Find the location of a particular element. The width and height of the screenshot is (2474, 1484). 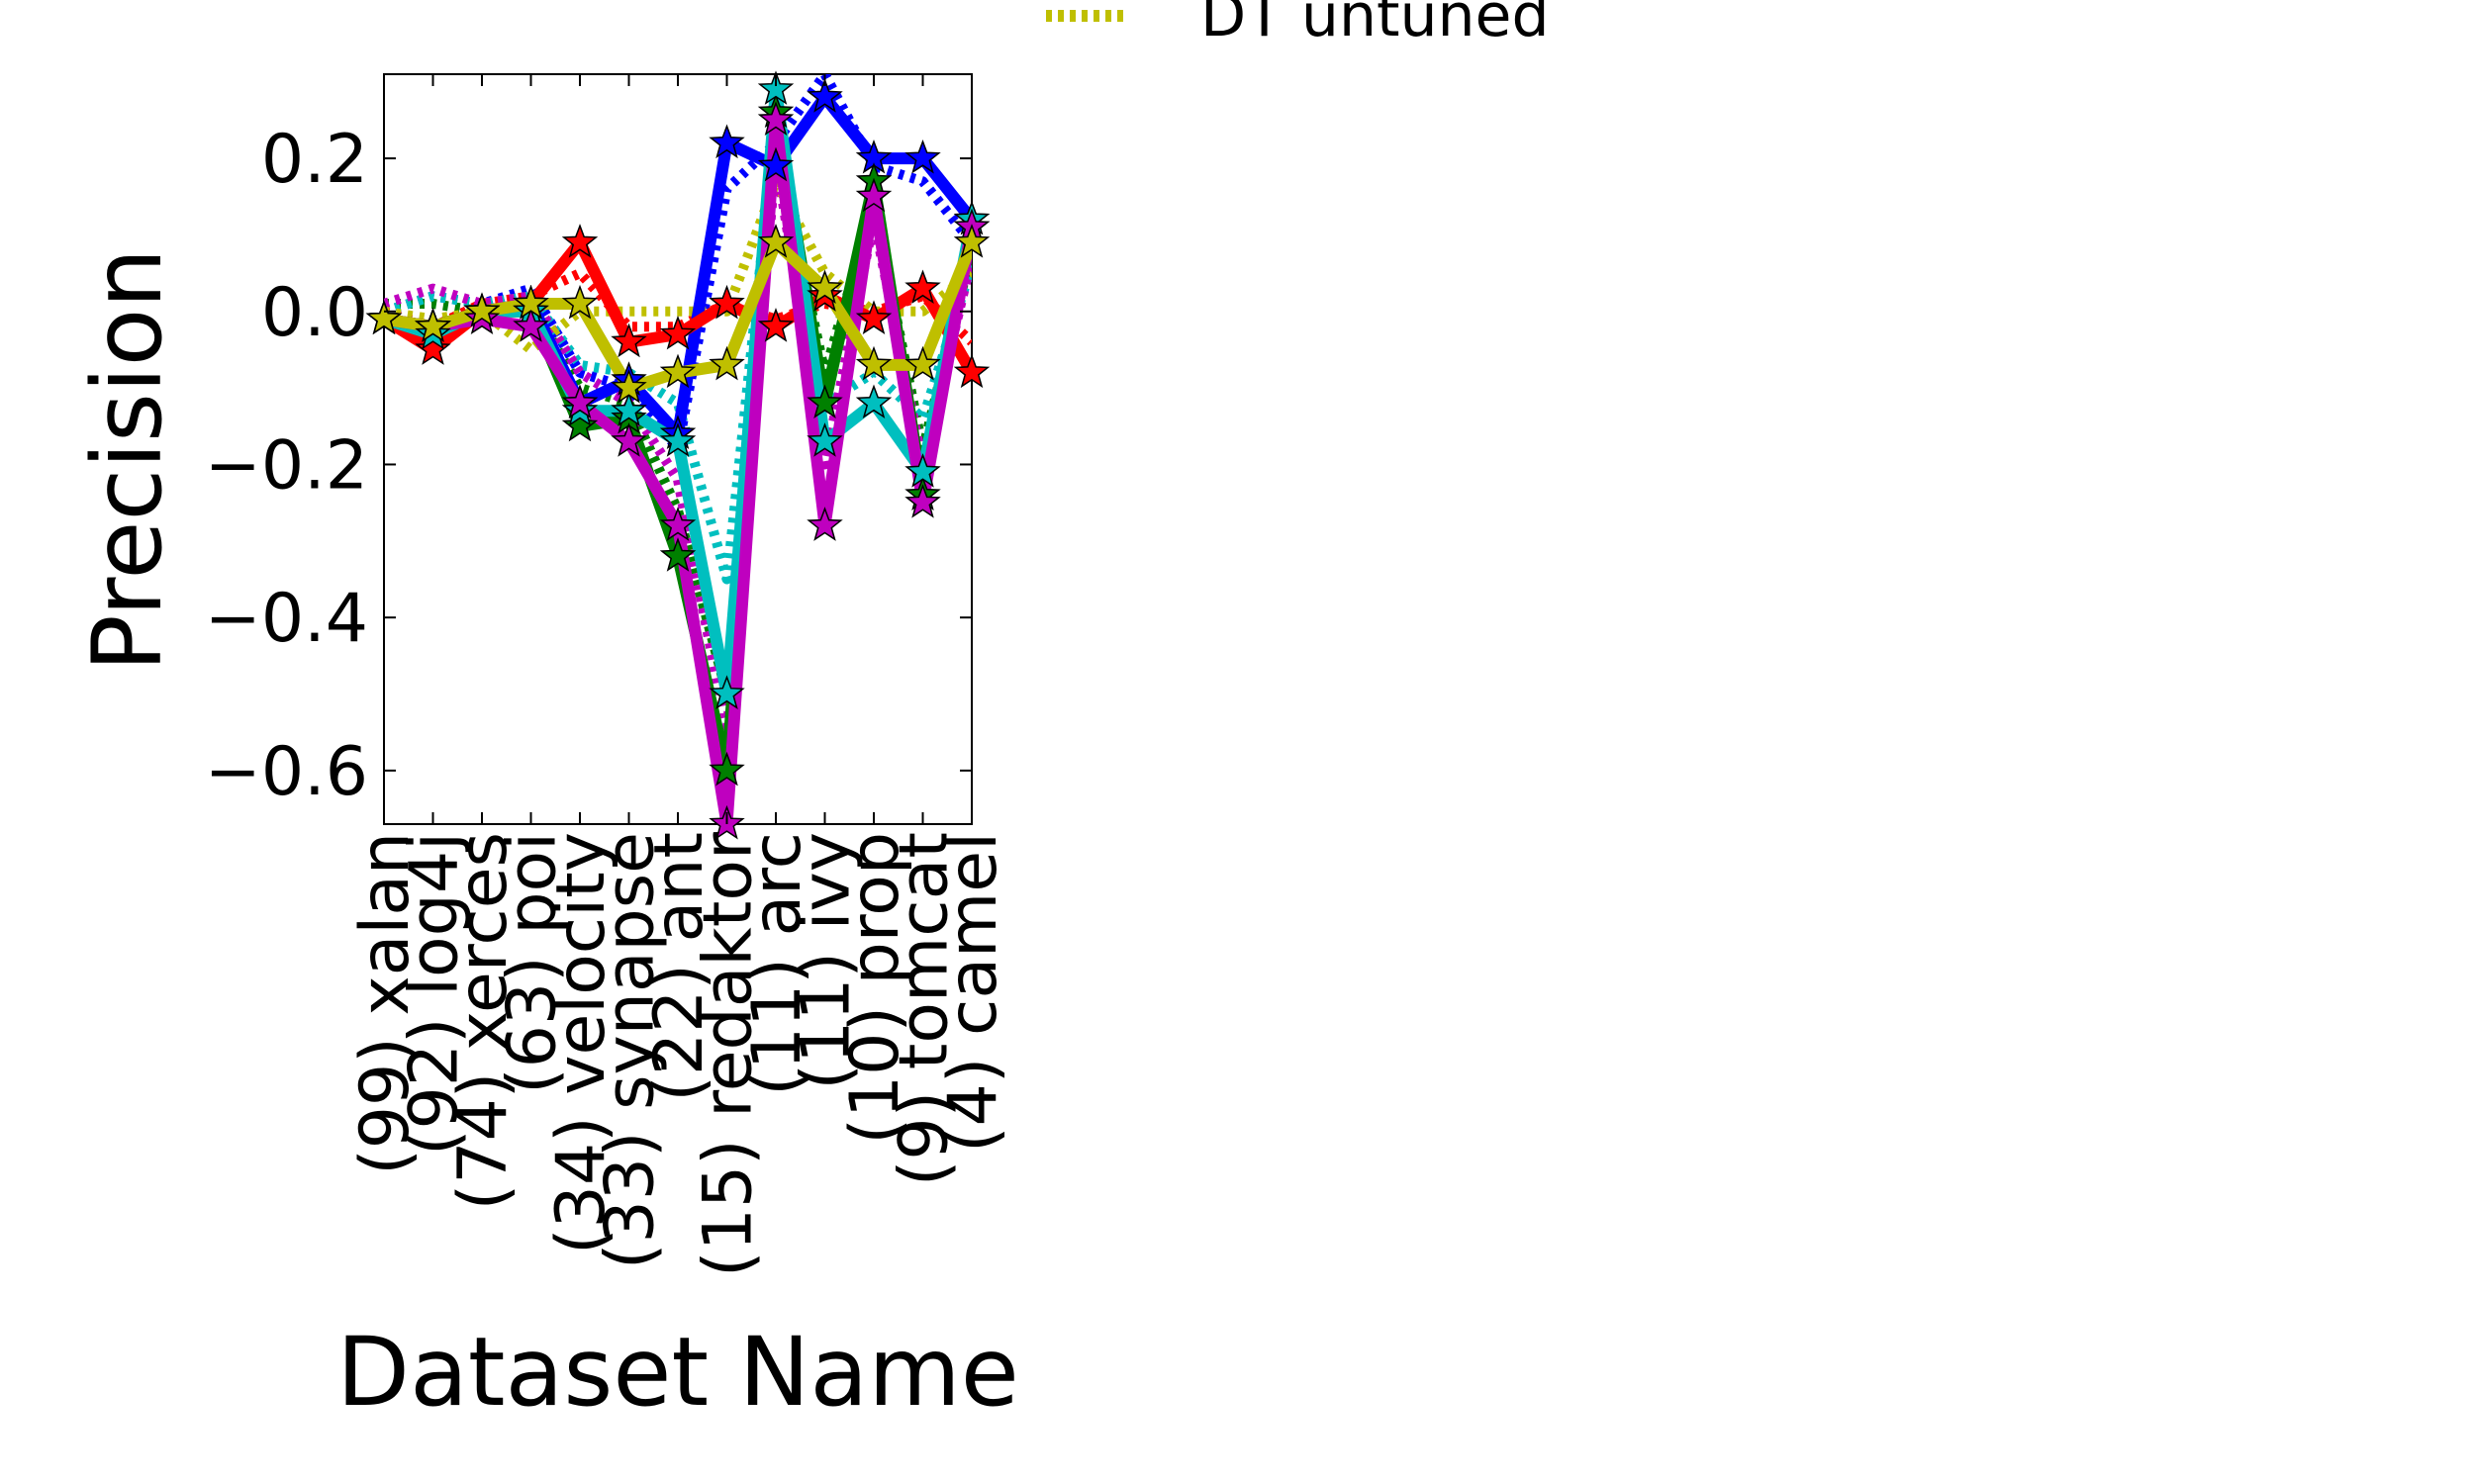

x-tick-label: (11) ivy is located at coordinates (827, 961).